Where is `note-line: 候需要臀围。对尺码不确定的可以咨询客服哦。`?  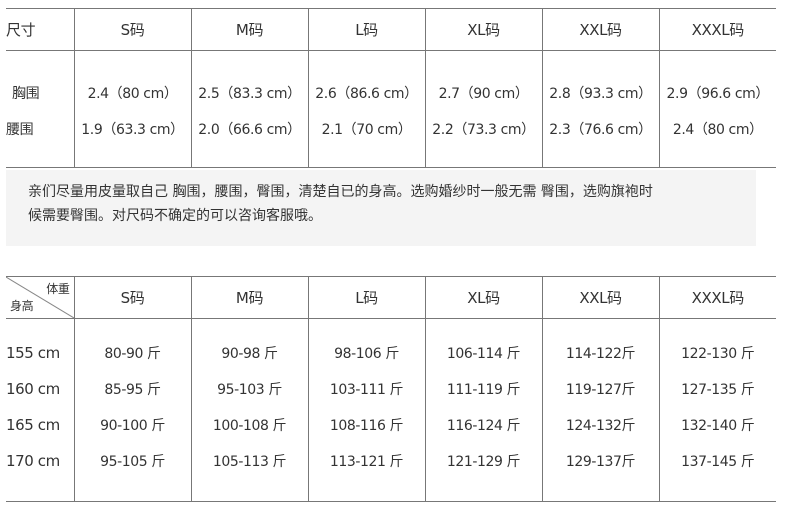 note-line: 候需要臀围。对尺码不确定的可以咨询客服哦。 is located at coordinates (175, 216).